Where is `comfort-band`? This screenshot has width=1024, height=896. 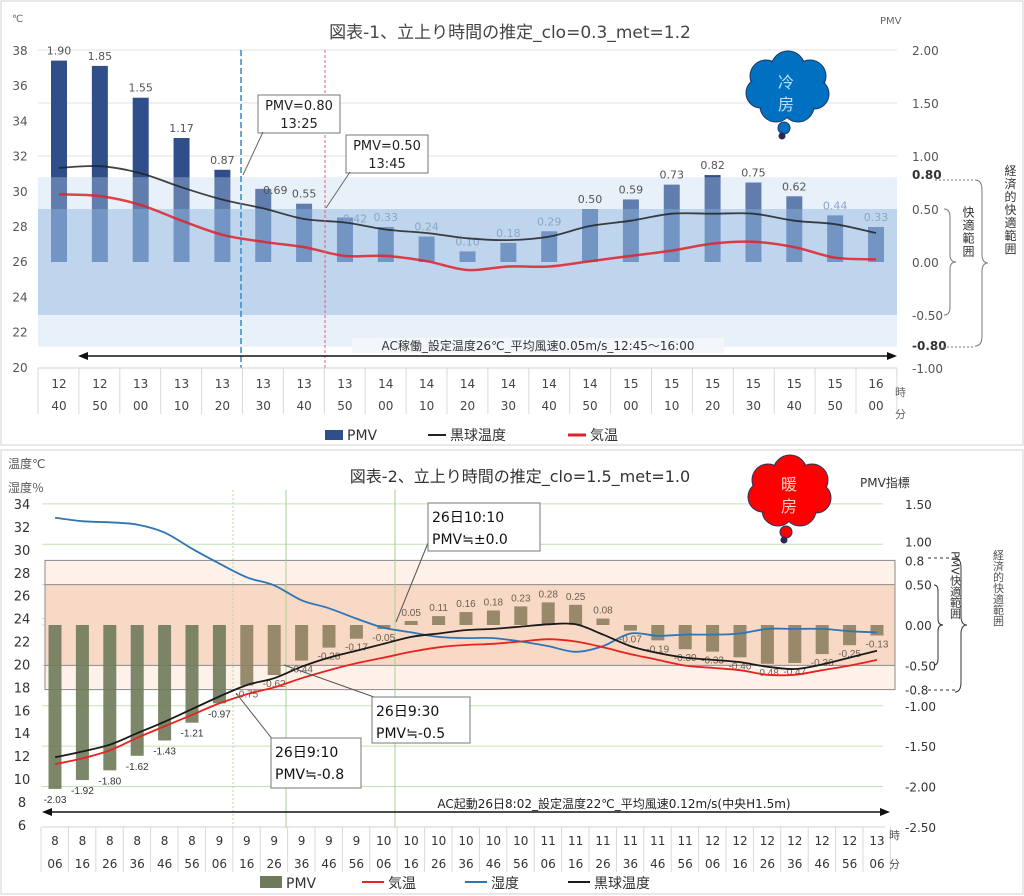 comfort-band is located at coordinates (467, 262).